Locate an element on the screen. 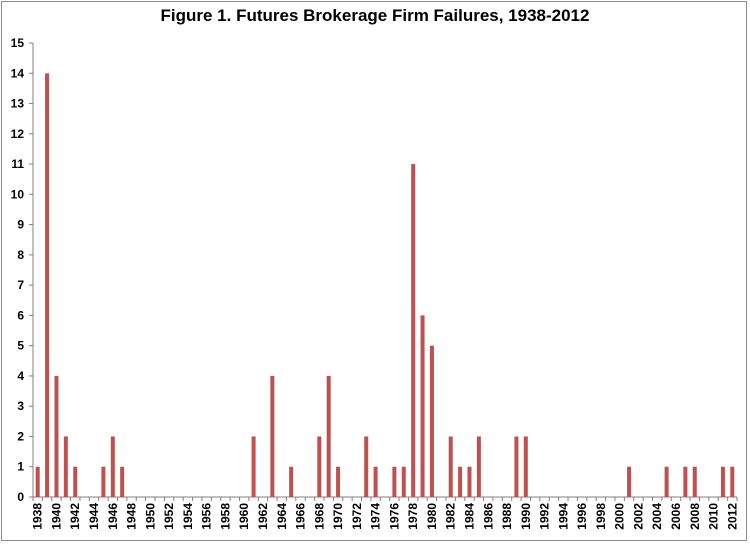  x-tick-label: 2000 is located at coordinates (620, 516).